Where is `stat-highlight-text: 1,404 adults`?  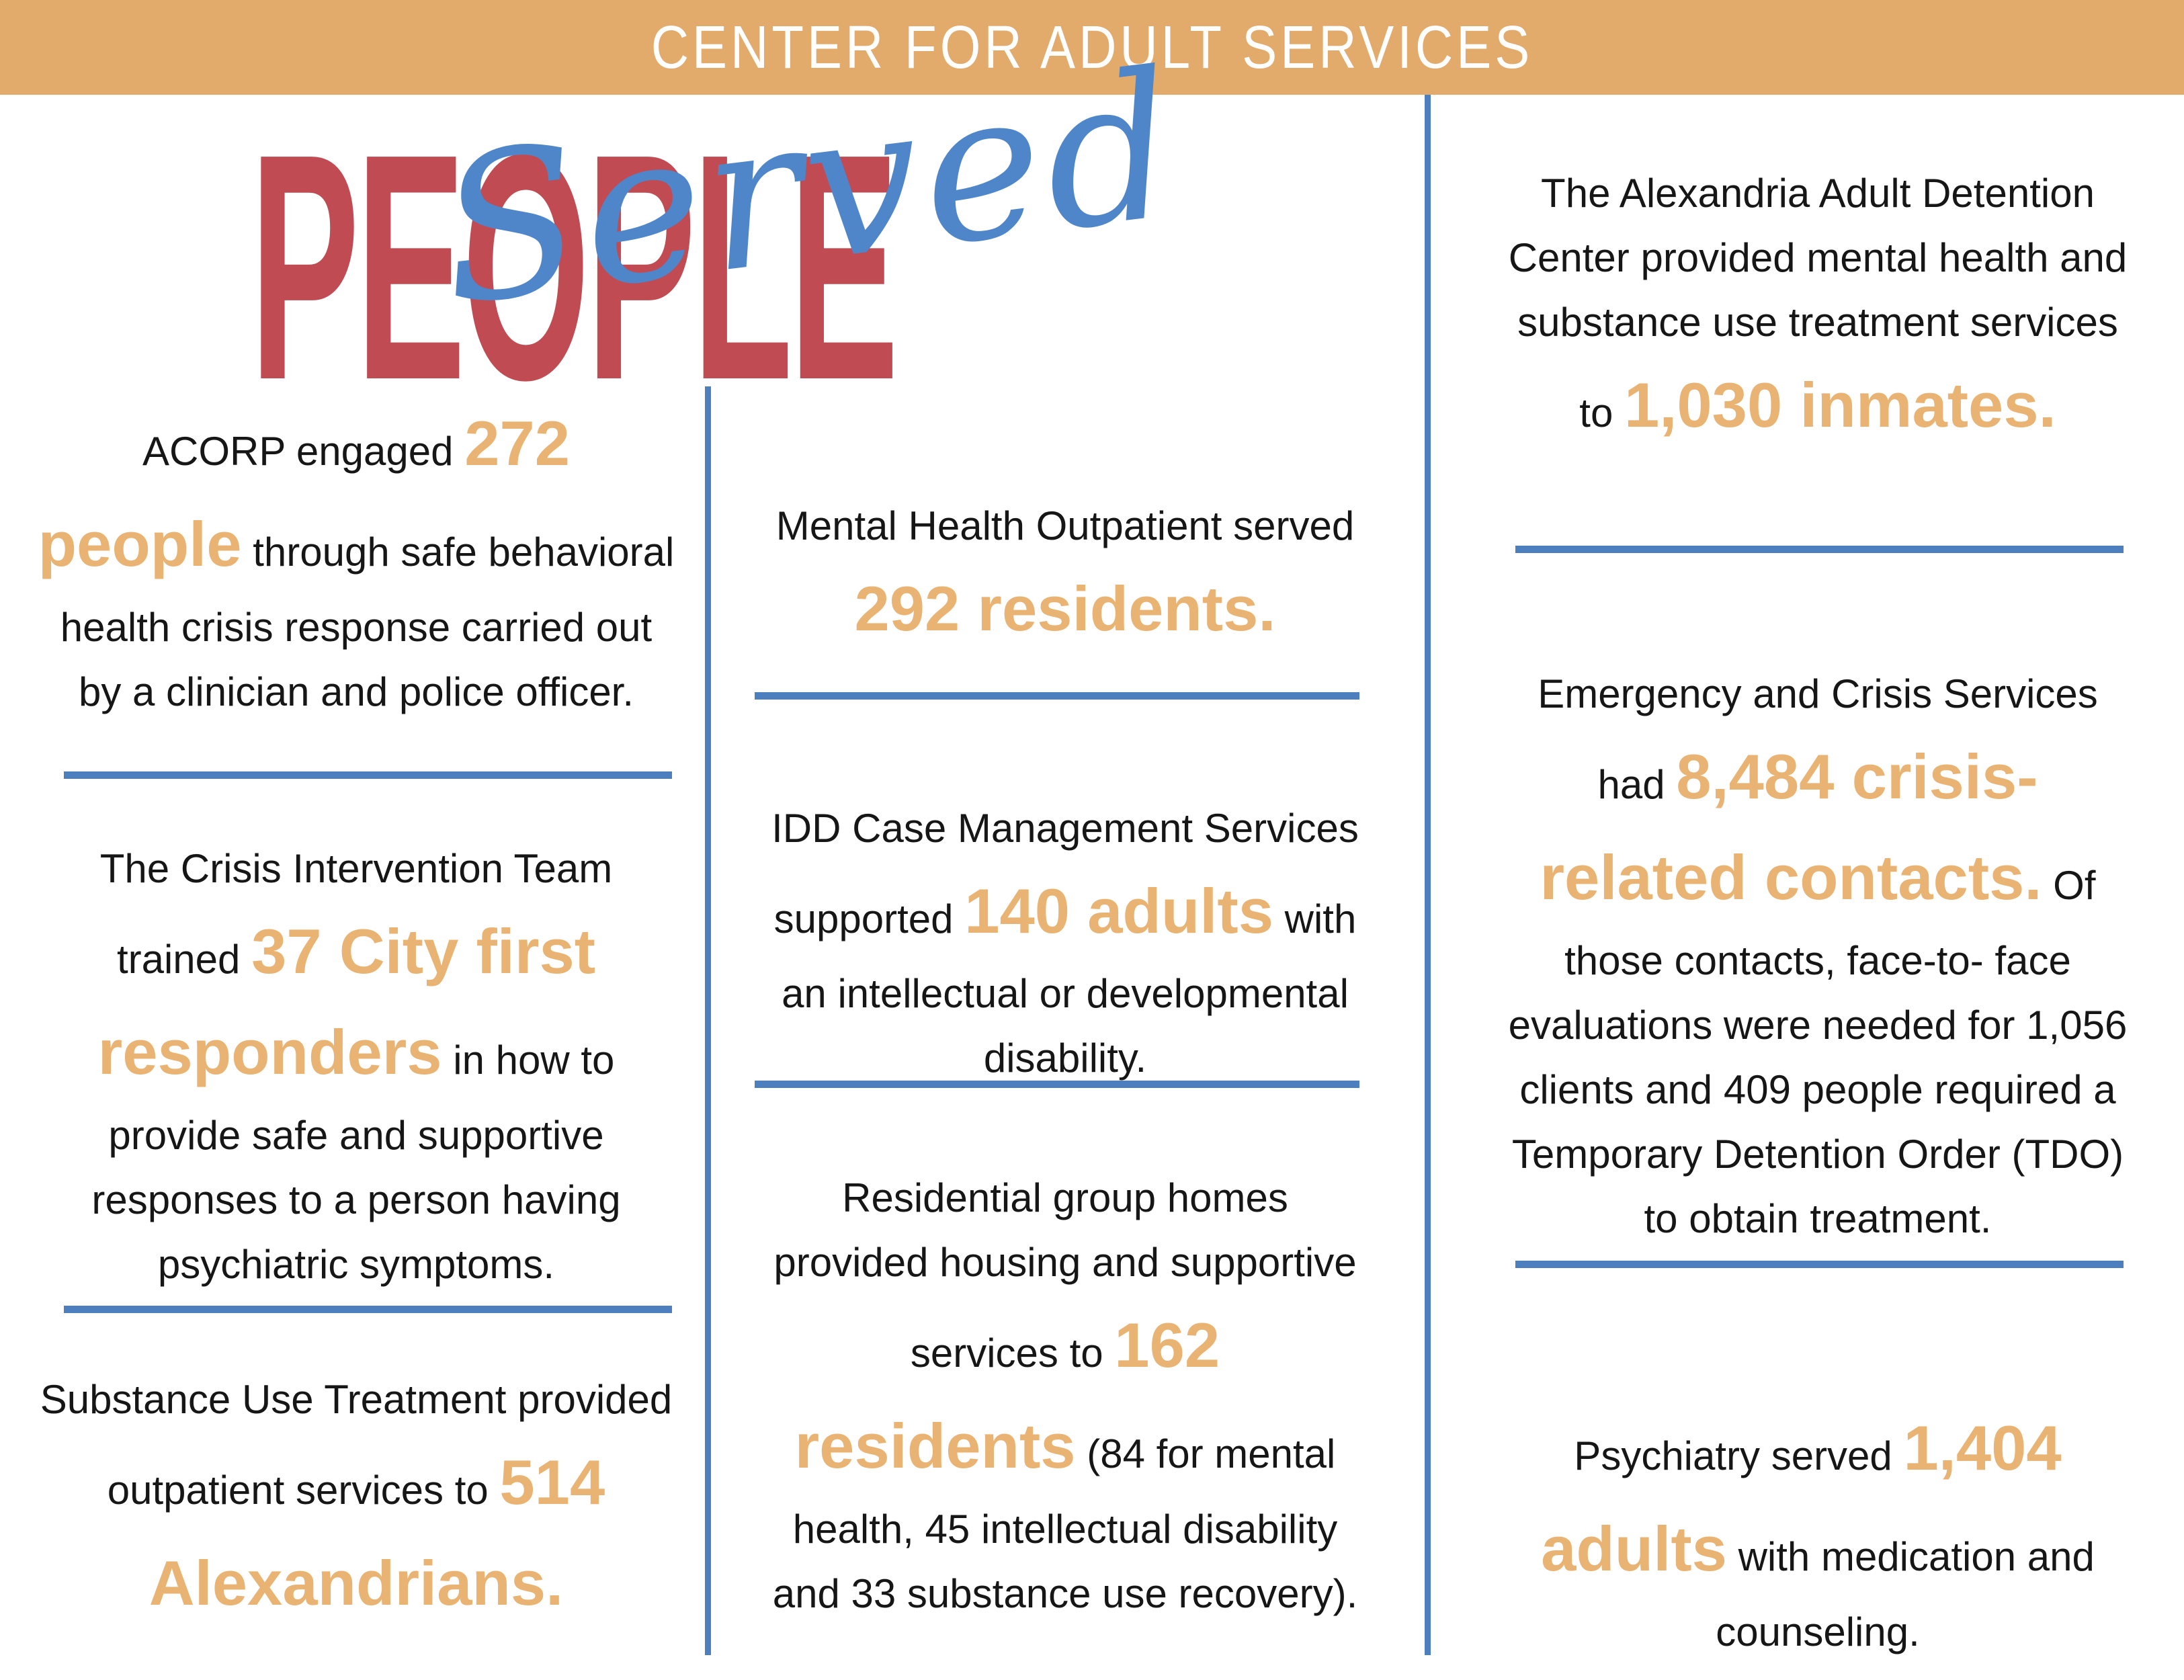 stat-highlight-text: 1,404 adults is located at coordinates (1802, 1499).